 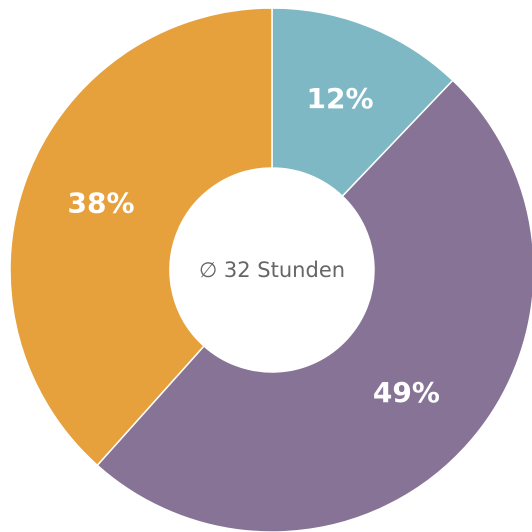 What do you see at coordinates (101, 203) in the screenshot?
I see `data-label: 38%` at bounding box center [101, 203].